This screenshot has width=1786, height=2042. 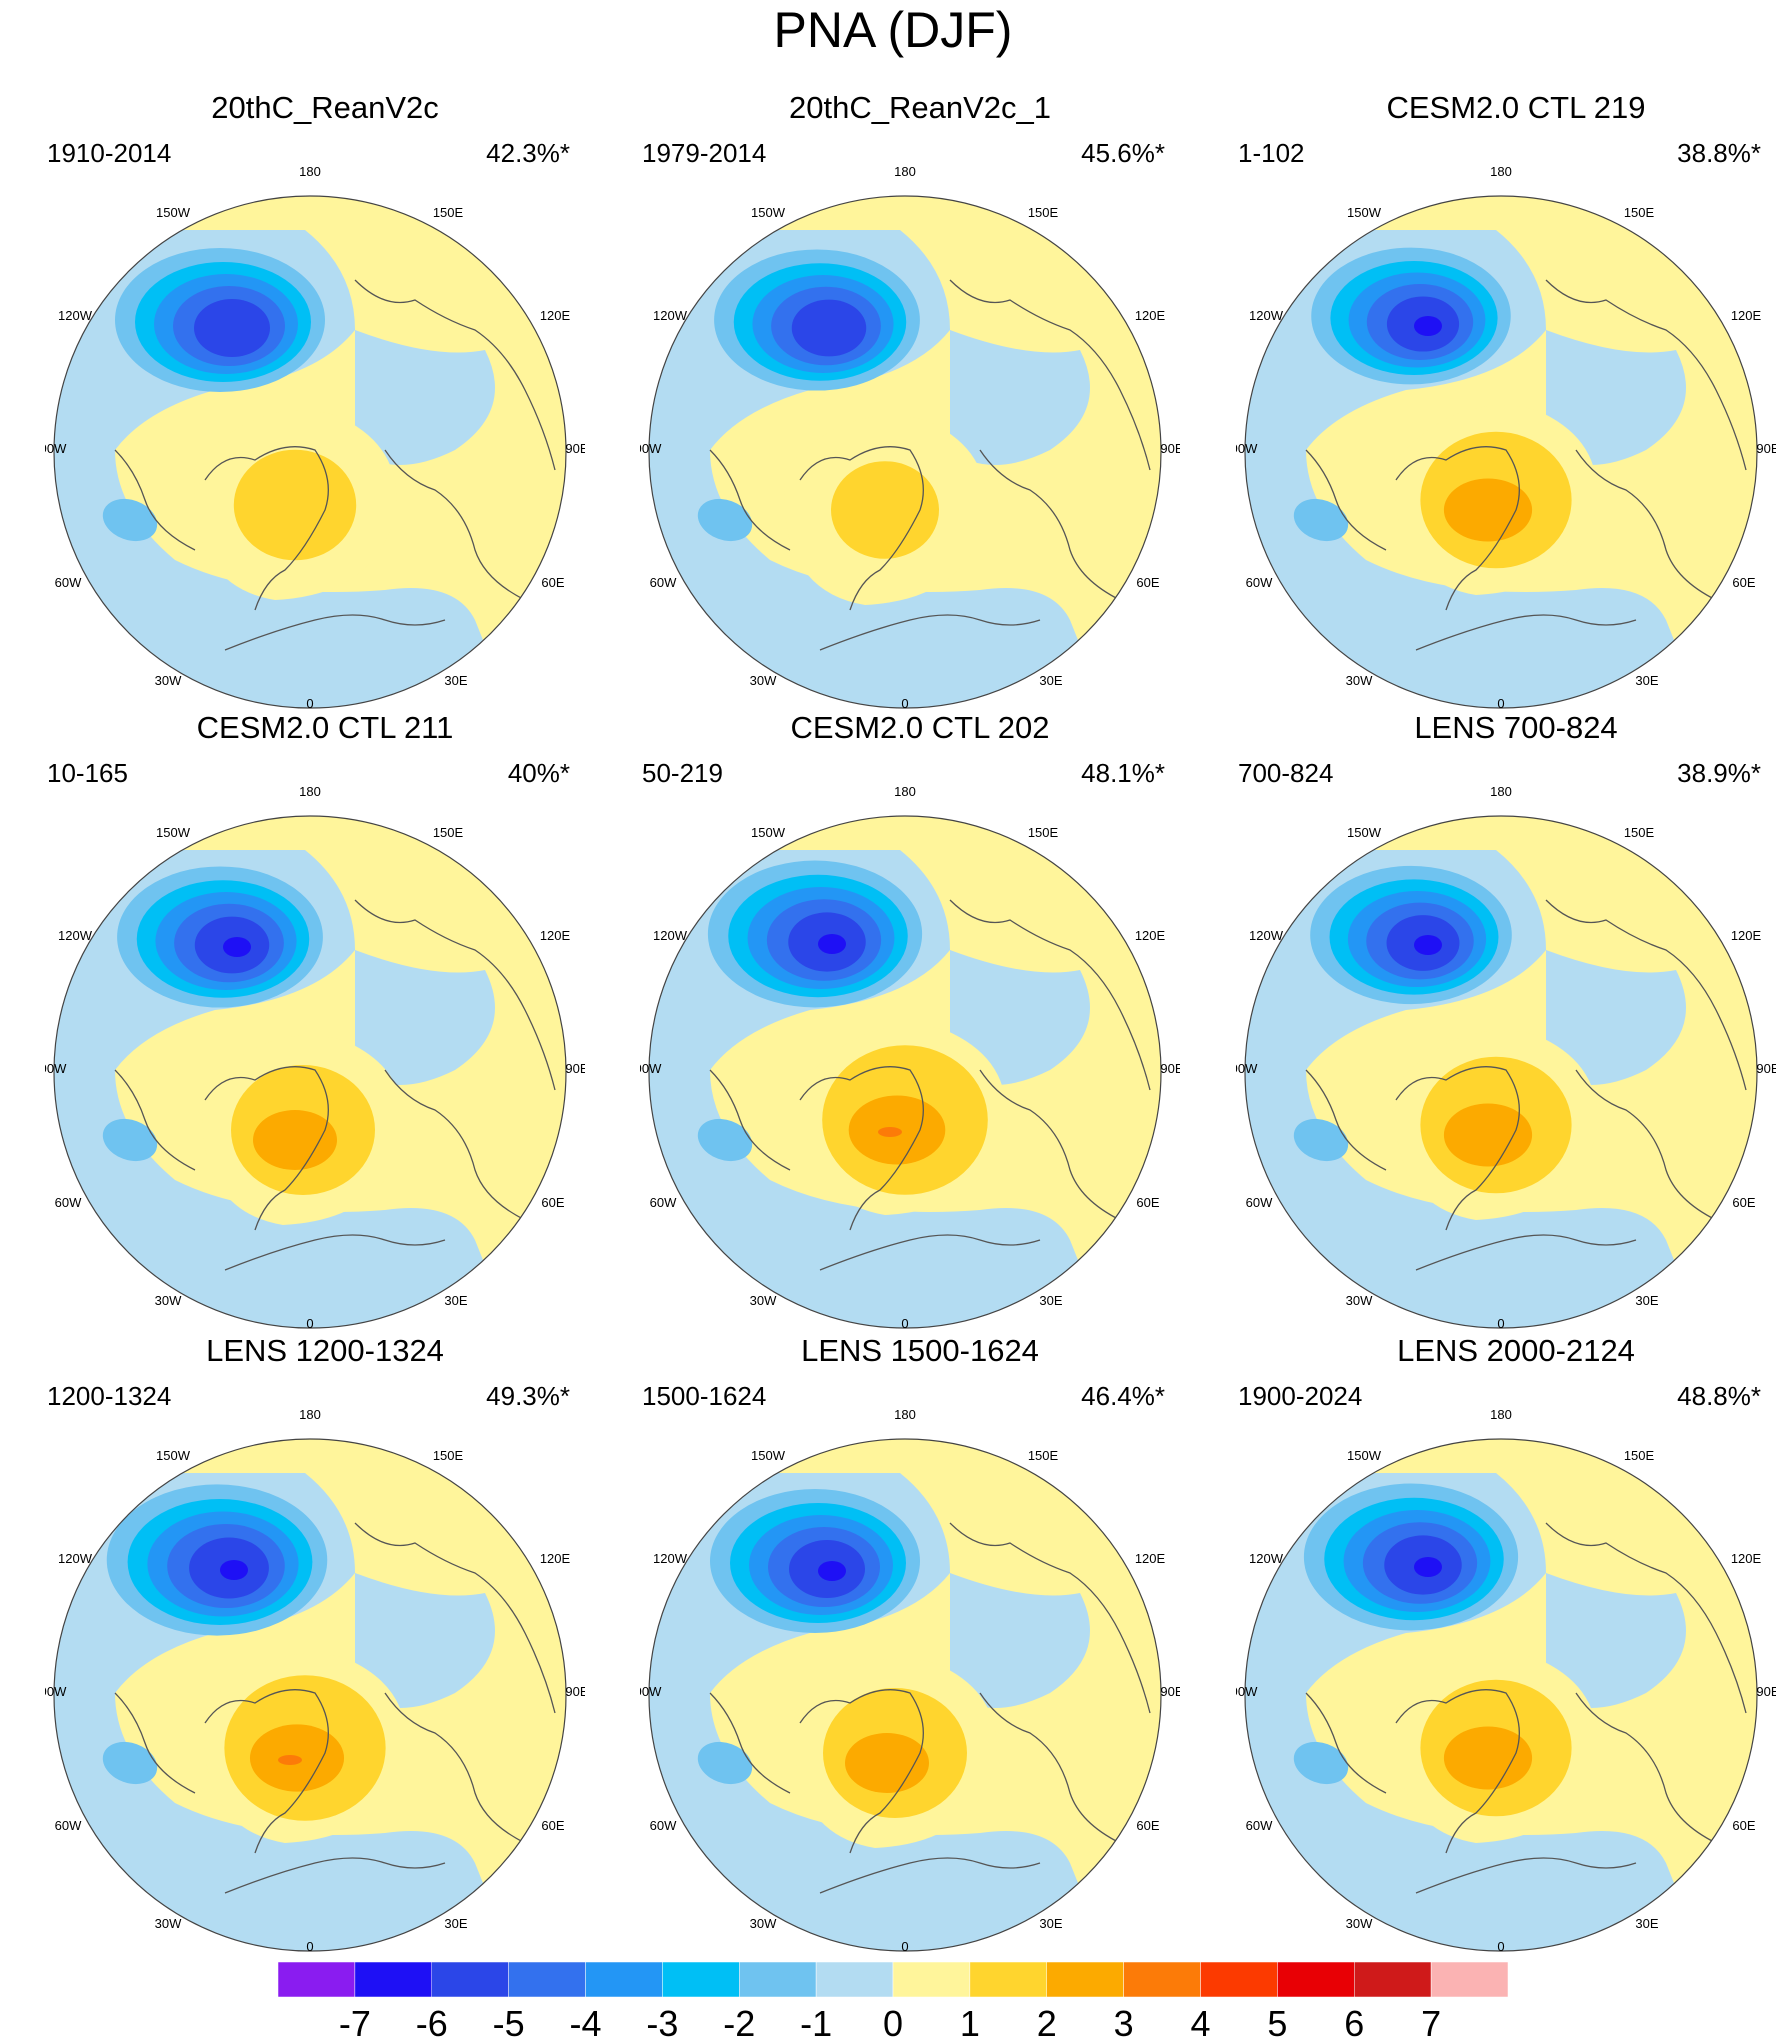 I want to click on positive-contour-core, so click(x=890, y=1132).